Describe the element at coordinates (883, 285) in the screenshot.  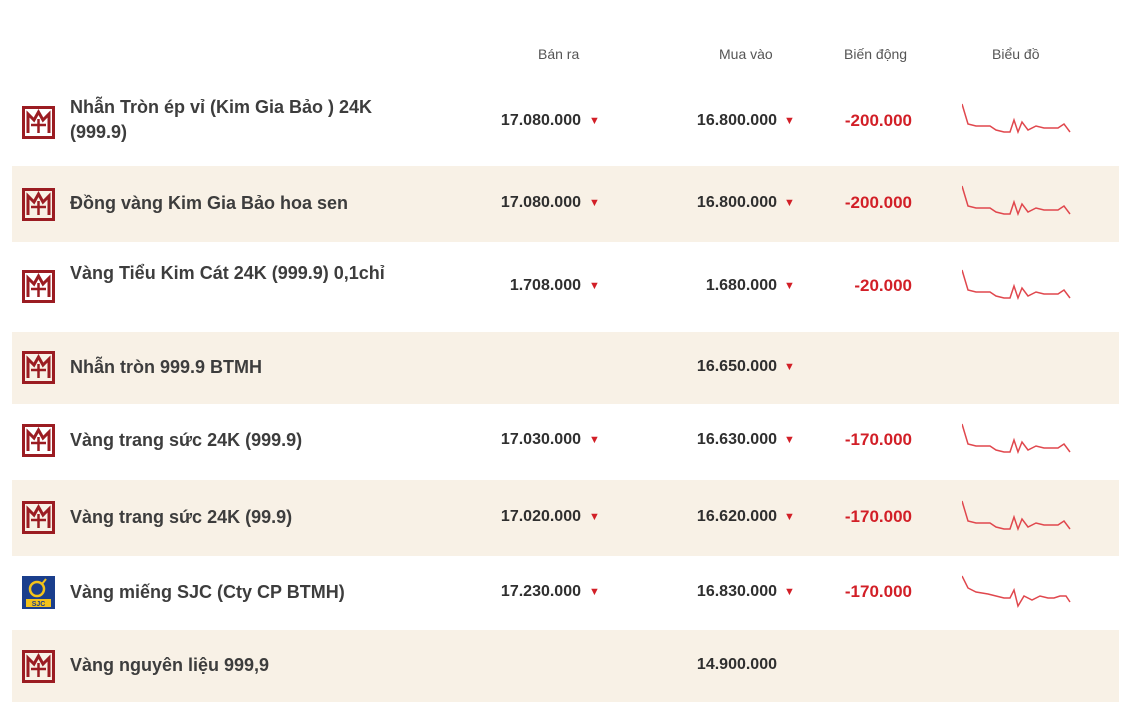
I see `price-change: -20.000` at that location.